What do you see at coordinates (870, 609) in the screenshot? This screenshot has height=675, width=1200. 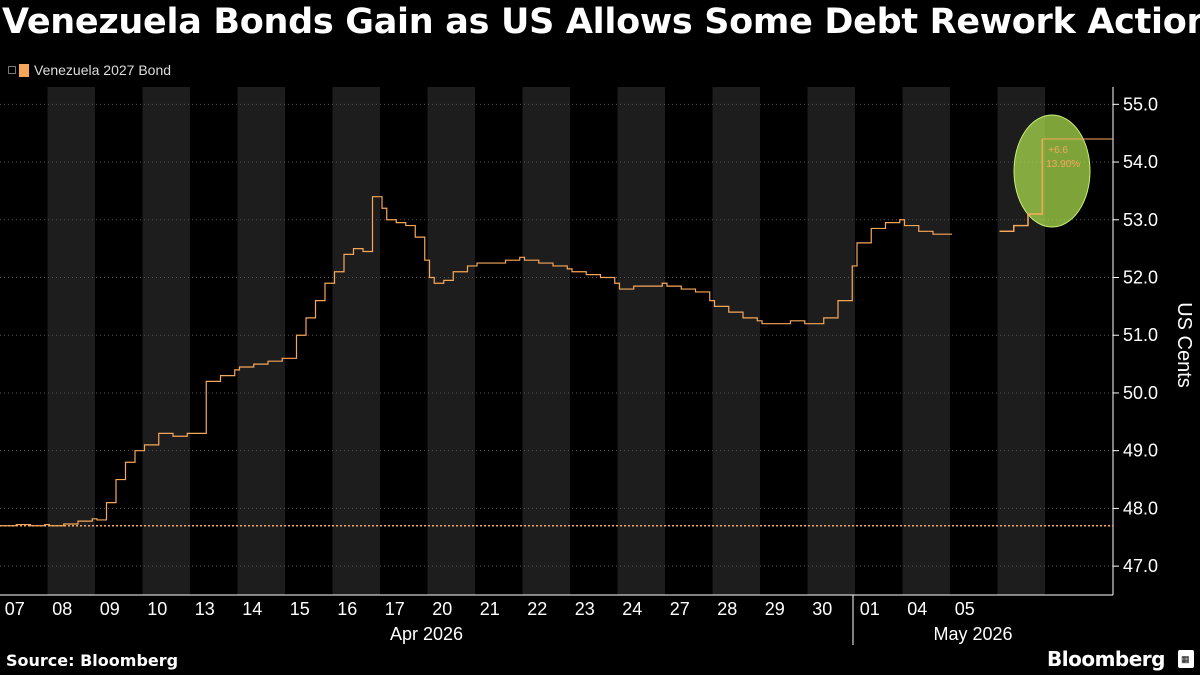 I see `x-tick-label: 01` at bounding box center [870, 609].